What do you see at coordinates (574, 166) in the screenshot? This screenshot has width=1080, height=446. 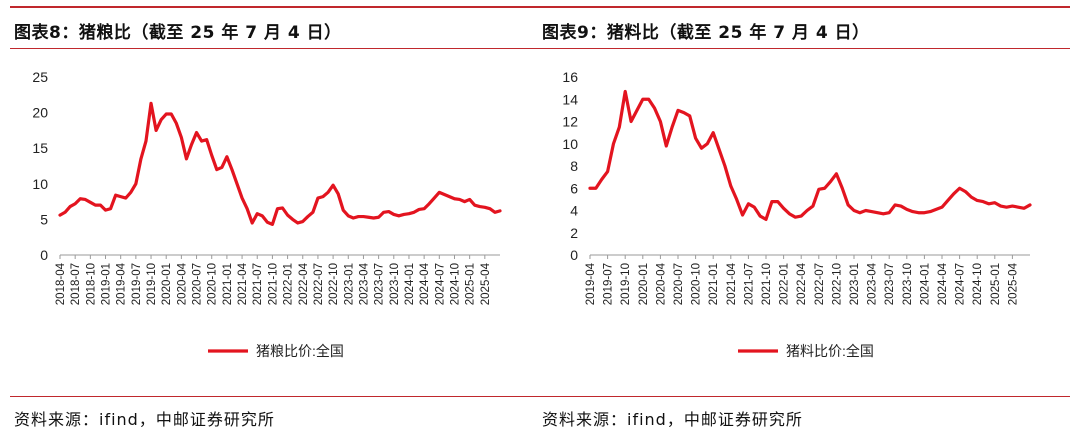 I see `y-tick-label: 8` at bounding box center [574, 166].